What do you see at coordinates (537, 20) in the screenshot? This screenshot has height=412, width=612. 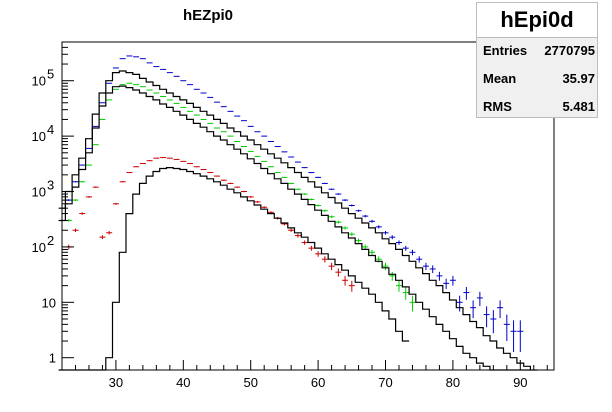 I see `stats-histogram-name: hEpi0d` at bounding box center [537, 20].